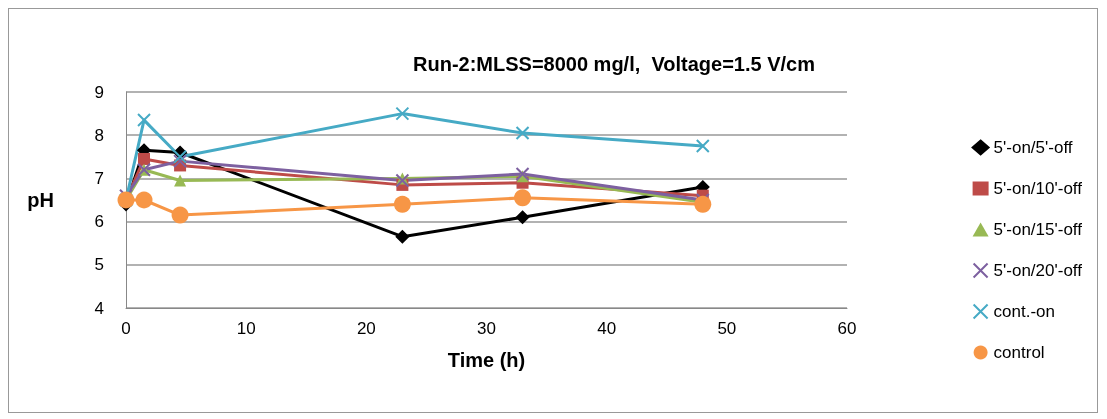  I want to click on y-tick-label: 9, so click(99, 92).